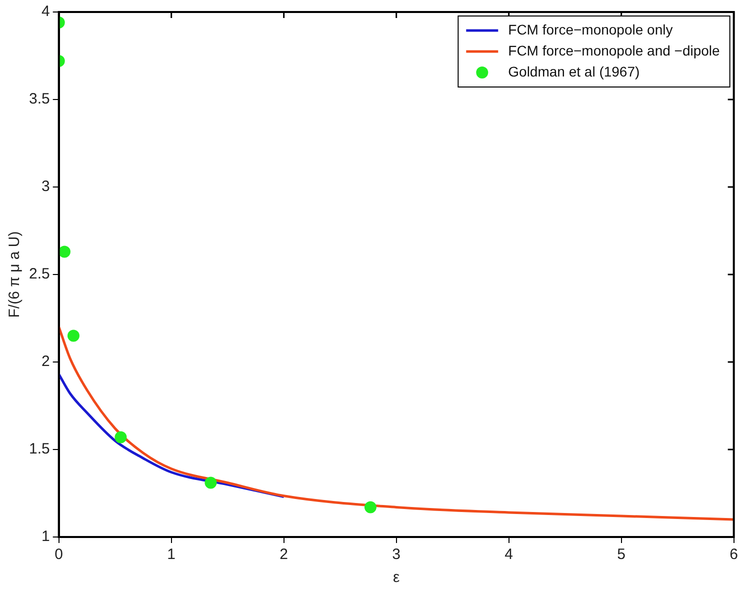 This screenshot has width=741, height=593. What do you see at coordinates (284, 555) in the screenshot?
I see `x-tick-label: 2` at bounding box center [284, 555].